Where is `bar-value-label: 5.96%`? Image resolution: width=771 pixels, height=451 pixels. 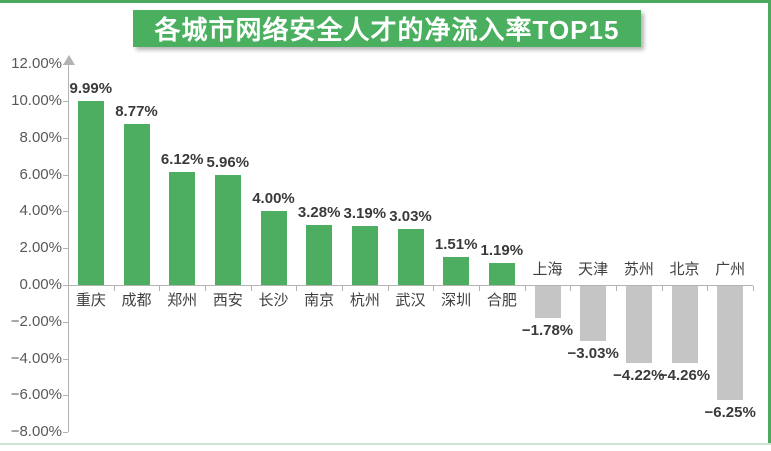
bar-value-label: 5.96% is located at coordinates (228, 163).